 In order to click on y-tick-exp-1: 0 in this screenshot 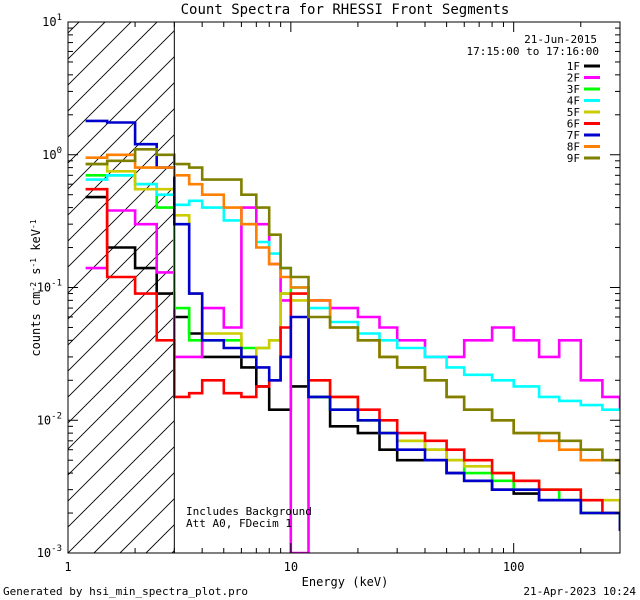, I will do `click(59, 151)`.